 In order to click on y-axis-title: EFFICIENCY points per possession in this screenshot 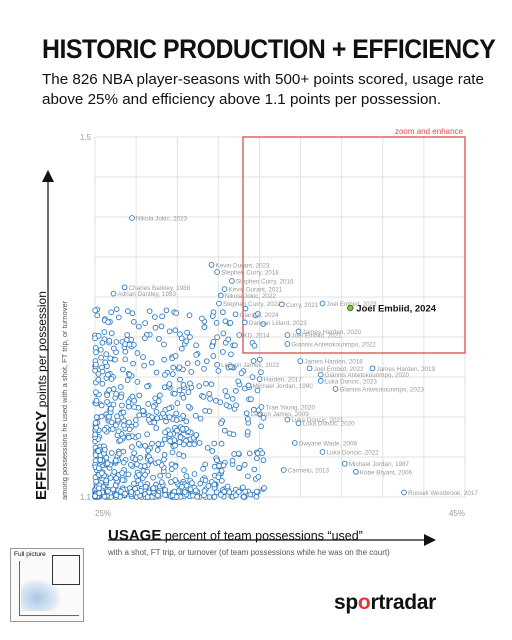, I will do `click(41, 395)`.